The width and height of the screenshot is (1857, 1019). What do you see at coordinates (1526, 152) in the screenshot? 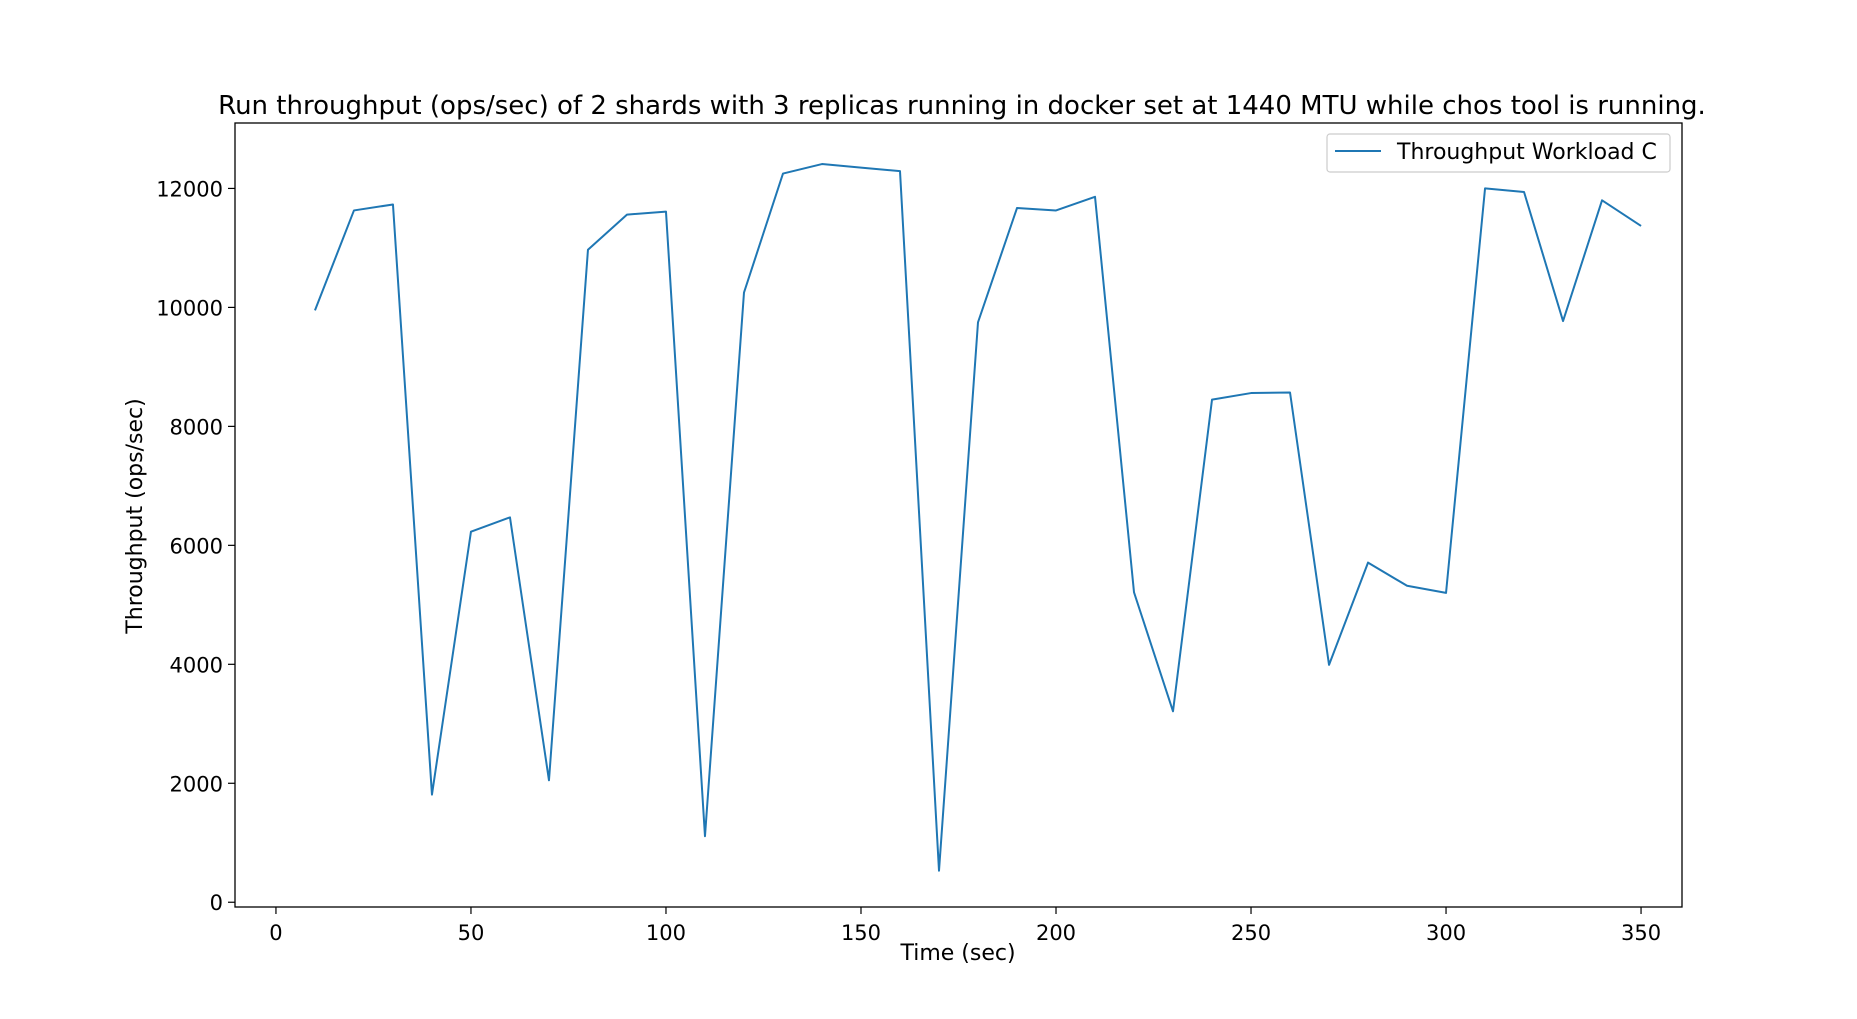
I see `legend-label: Throughput Workload C` at bounding box center [1526, 152].